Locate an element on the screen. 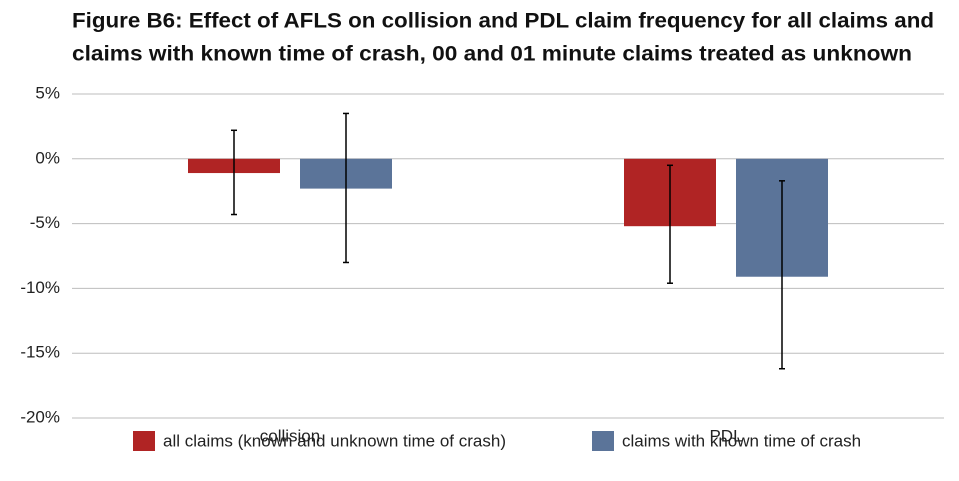 The image size is (959, 481). x-tick-label: collision is located at coordinates (290, 435).